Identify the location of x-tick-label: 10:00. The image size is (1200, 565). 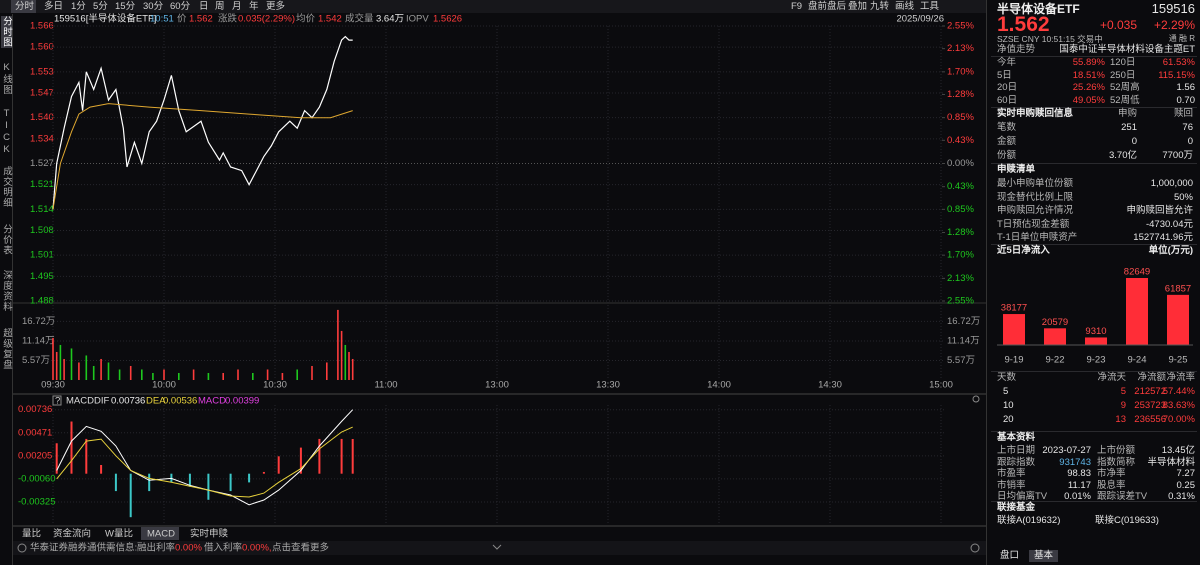
(164, 385).